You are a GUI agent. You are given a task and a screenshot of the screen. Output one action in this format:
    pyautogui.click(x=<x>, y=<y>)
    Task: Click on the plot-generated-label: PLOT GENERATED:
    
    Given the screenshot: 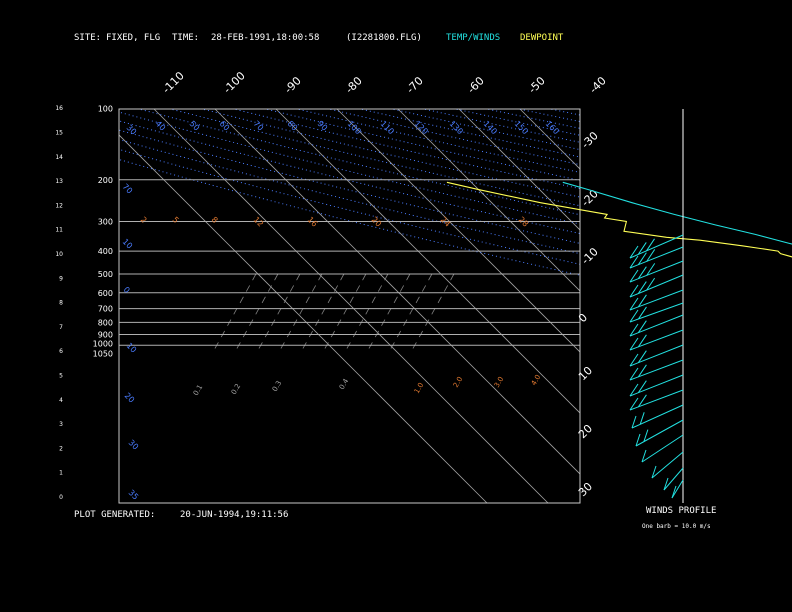 What is the action you would take?
    pyautogui.click(x=115, y=515)
    